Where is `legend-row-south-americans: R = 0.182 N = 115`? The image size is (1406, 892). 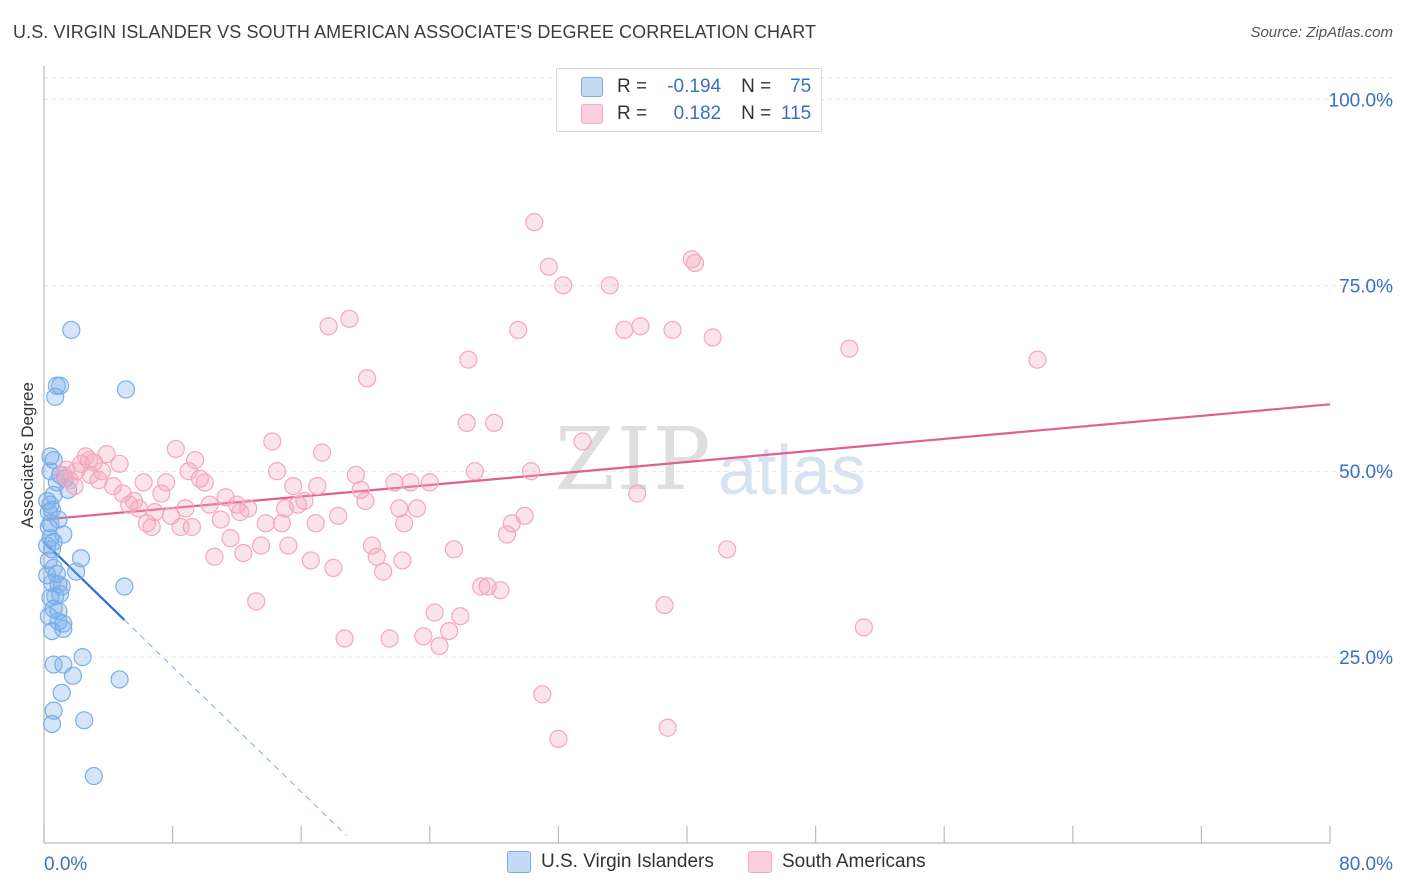
legend-row-south-americans: R = 0.182 N = 115 is located at coordinates (696, 114).